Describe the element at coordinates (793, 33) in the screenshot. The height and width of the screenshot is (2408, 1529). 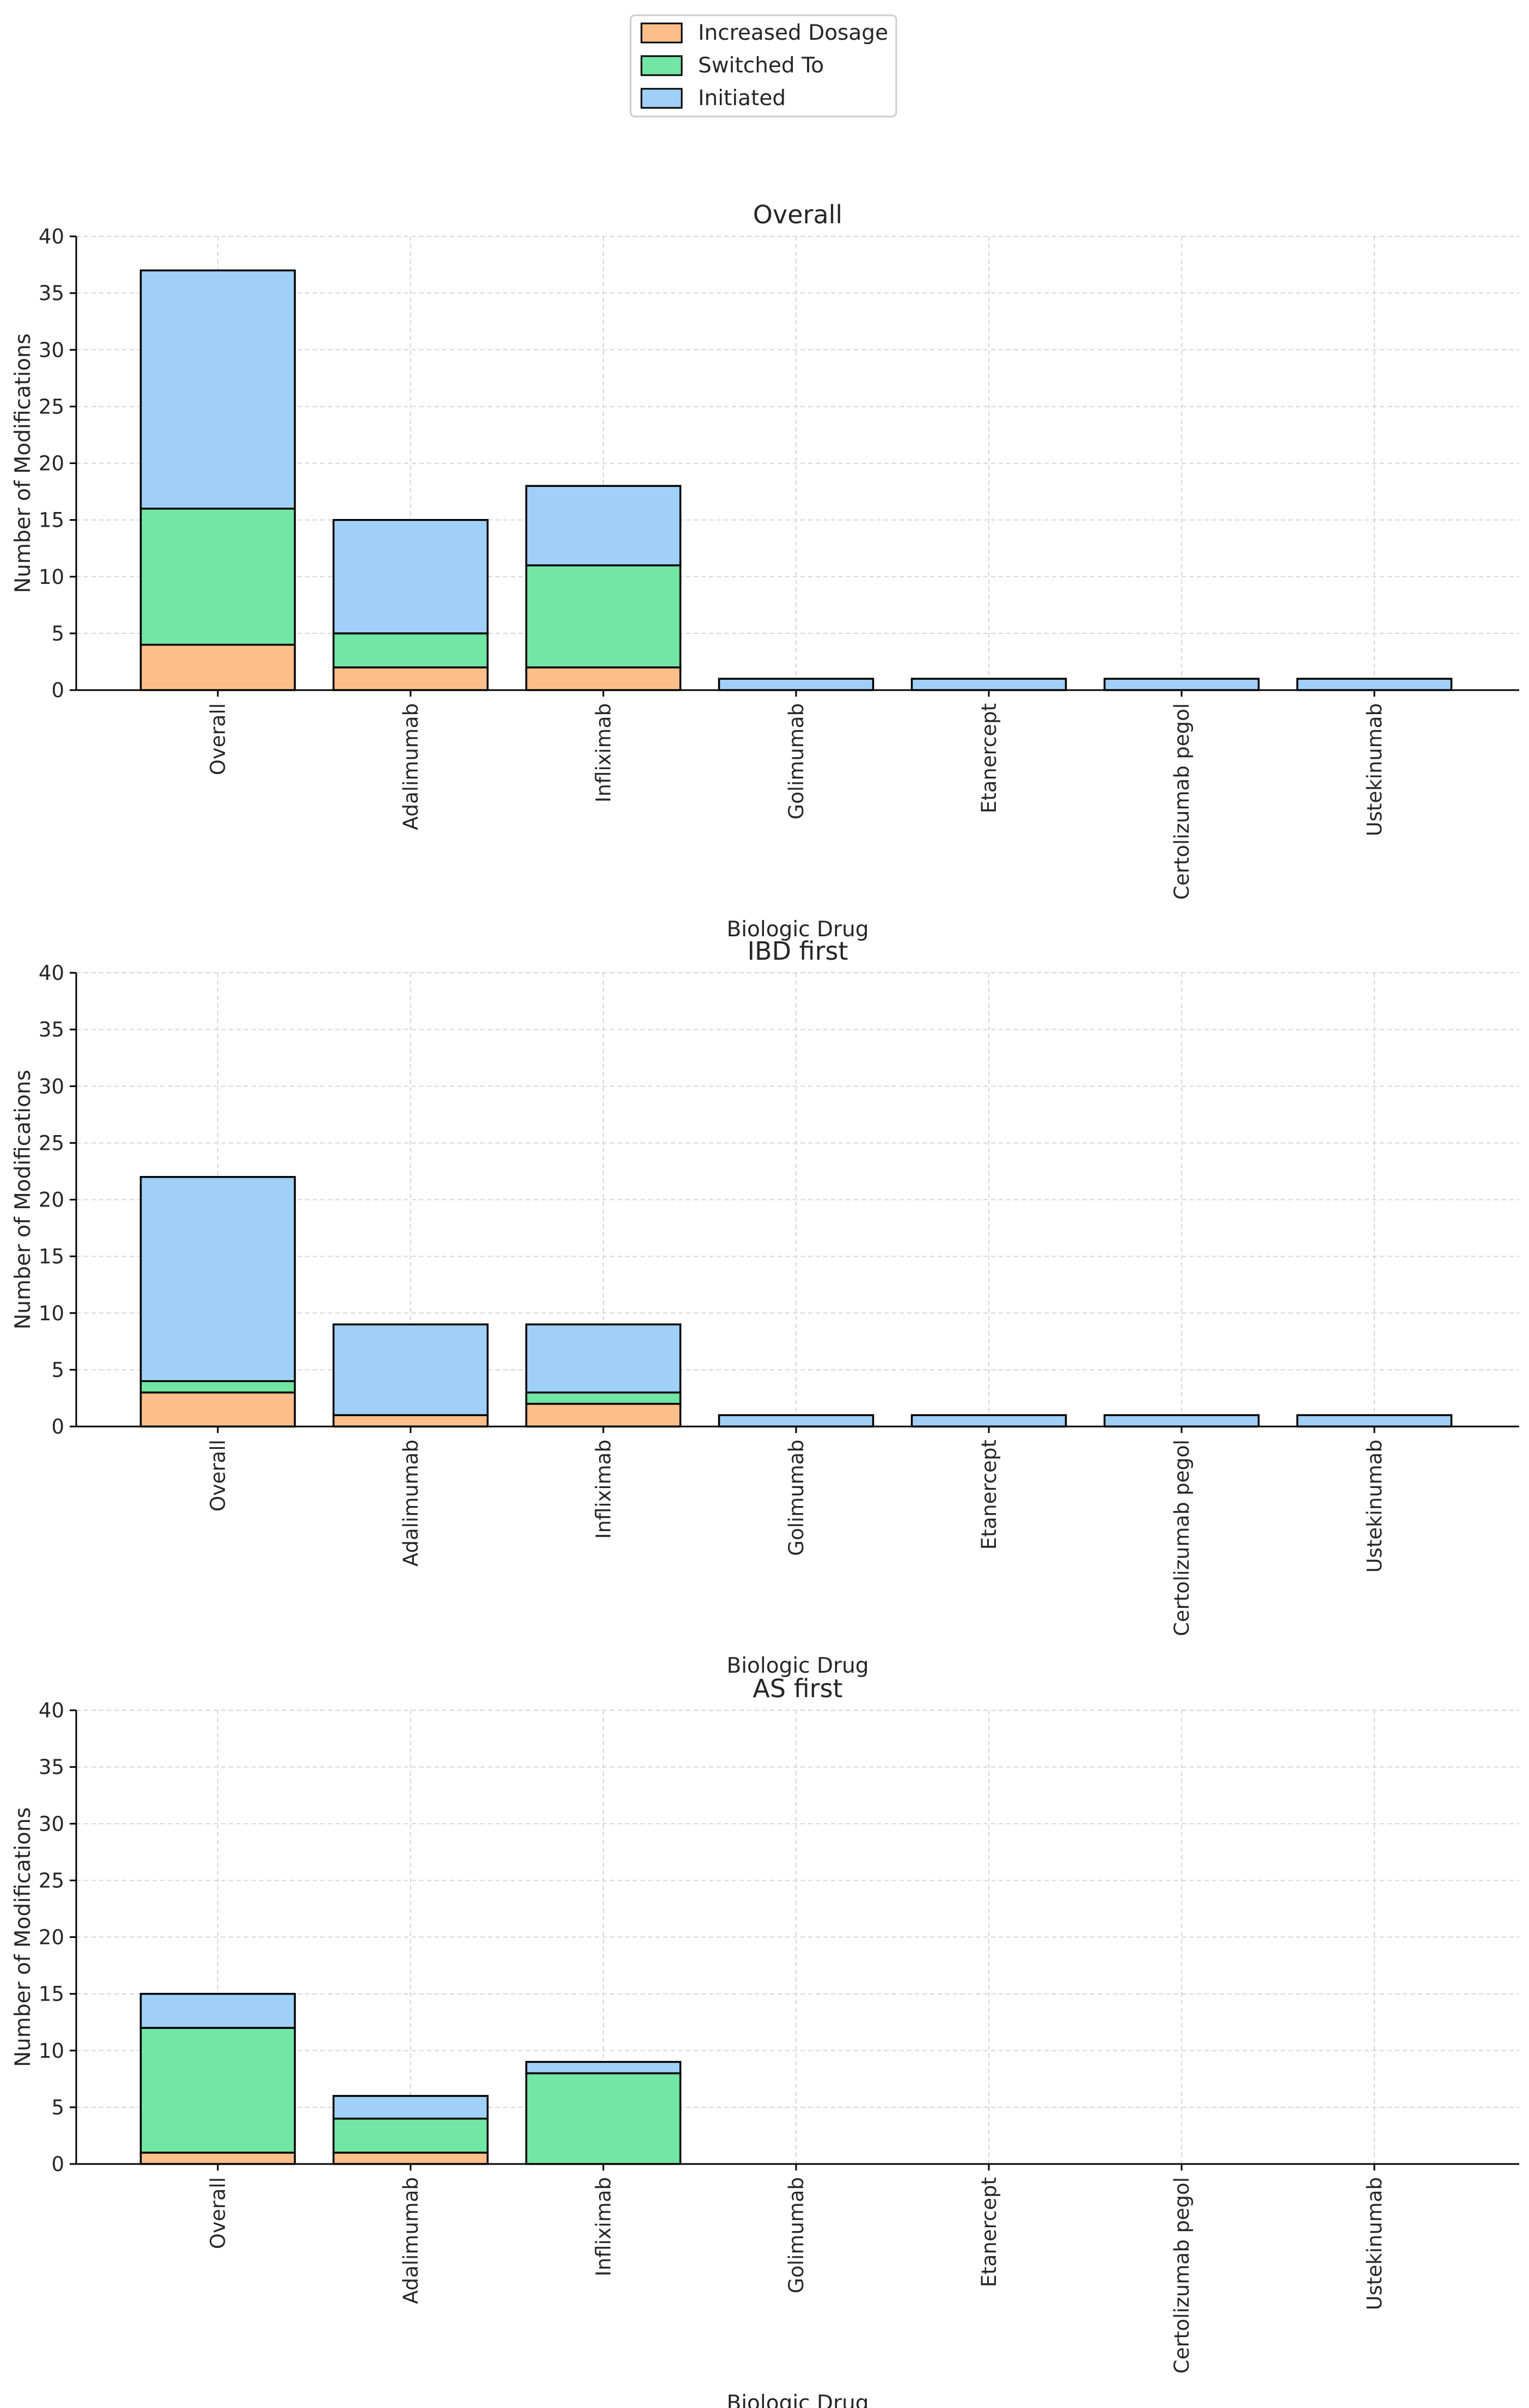
I see `legend-label-increased-dosage: Increased Dosage` at that location.